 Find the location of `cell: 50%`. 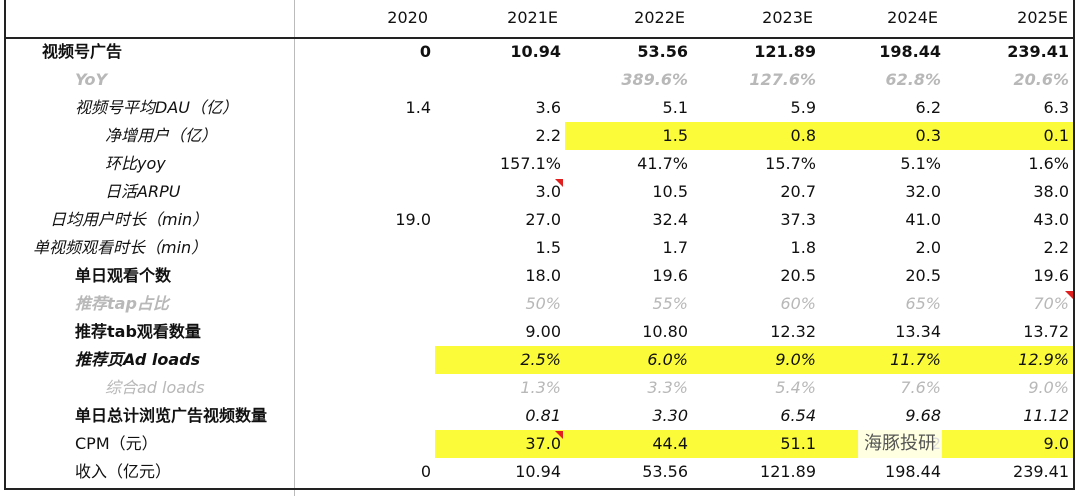

cell: 50% is located at coordinates (543, 303).